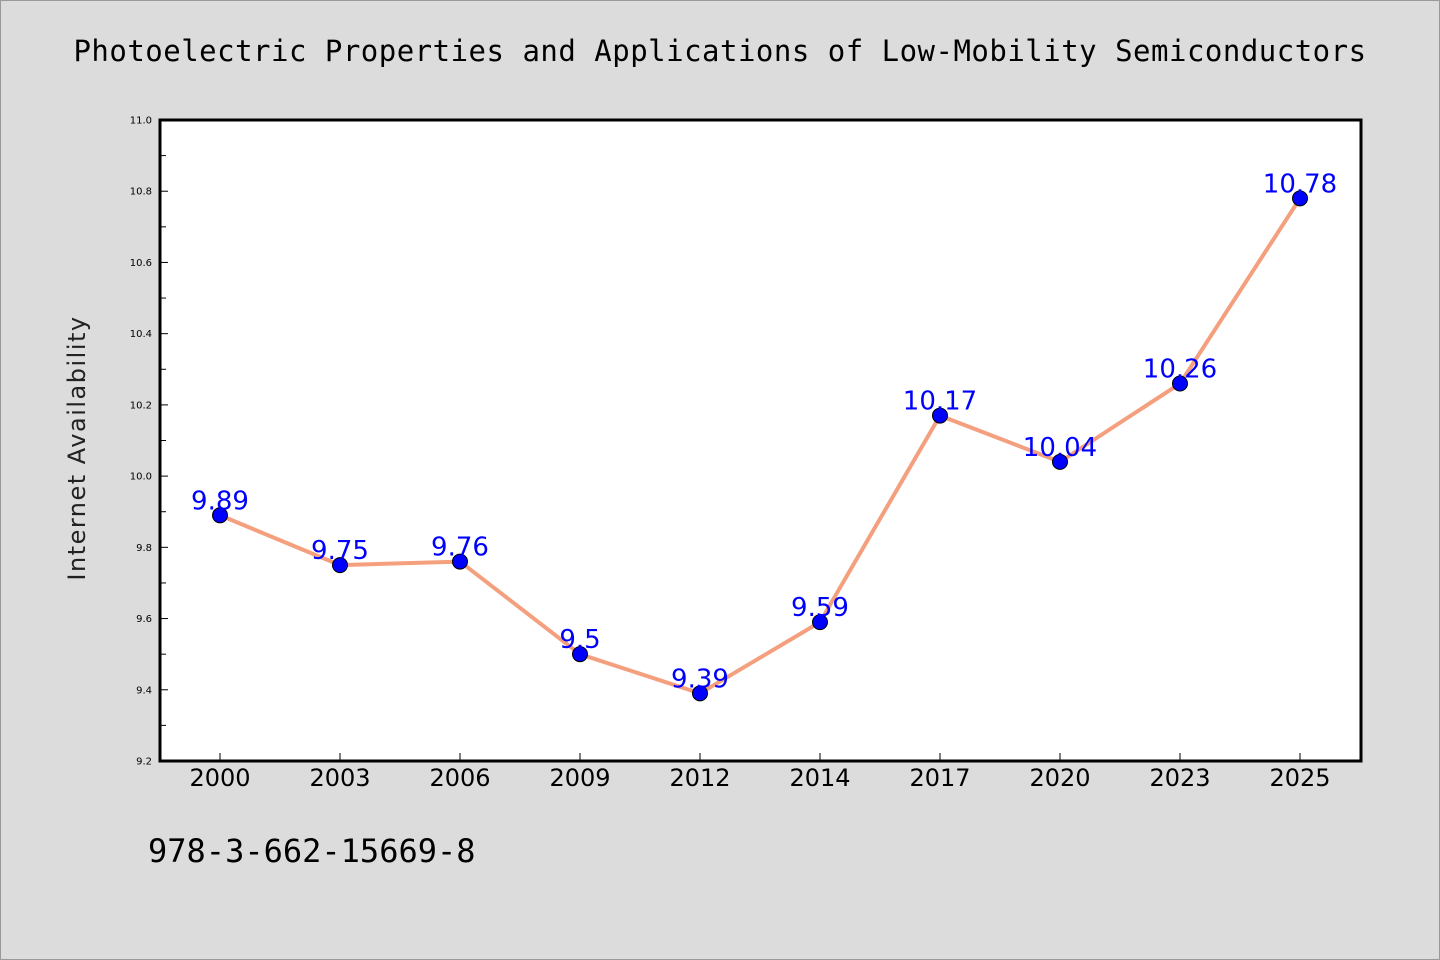 Image resolution: width=1440 pixels, height=960 pixels. Describe the element at coordinates (1299, 778) in the screenshot. I see `x-tick-label: 2025` at that location.